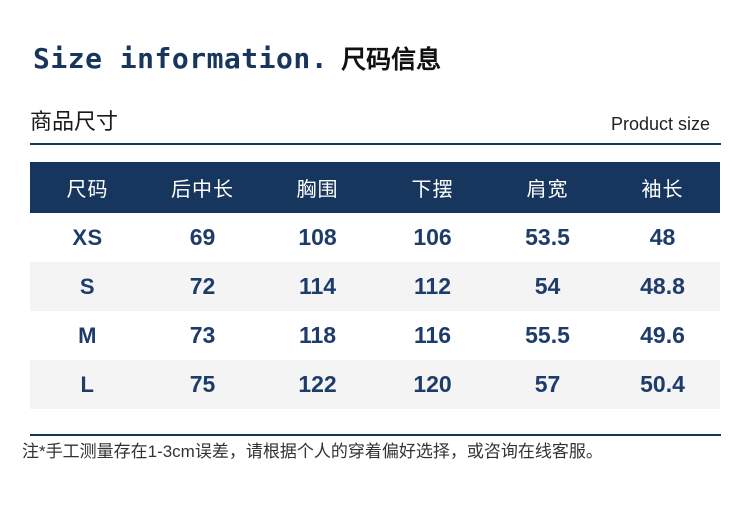  What do you see at coordinates (547, 335) in the screenshot?
I see `value-shoulder: 55.5` at bounding box center [547, 335].